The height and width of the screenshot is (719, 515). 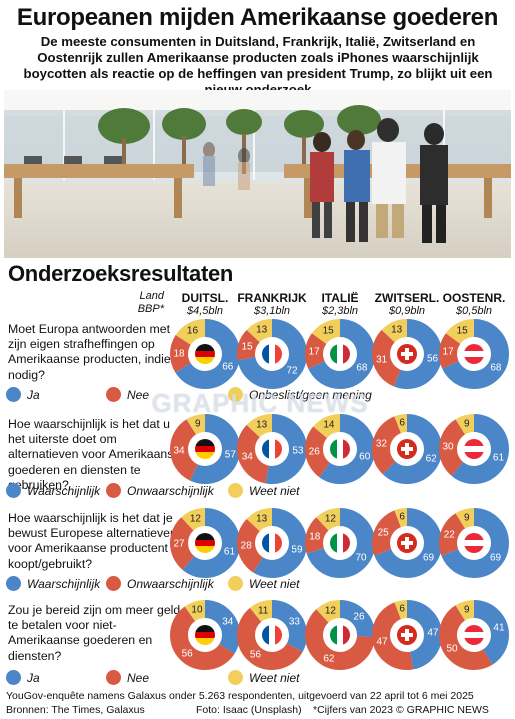 What do you see at coordinates (294, 622) in the screenshot?
I see `donut-value-label: 33` at bounding box center [294, 622].